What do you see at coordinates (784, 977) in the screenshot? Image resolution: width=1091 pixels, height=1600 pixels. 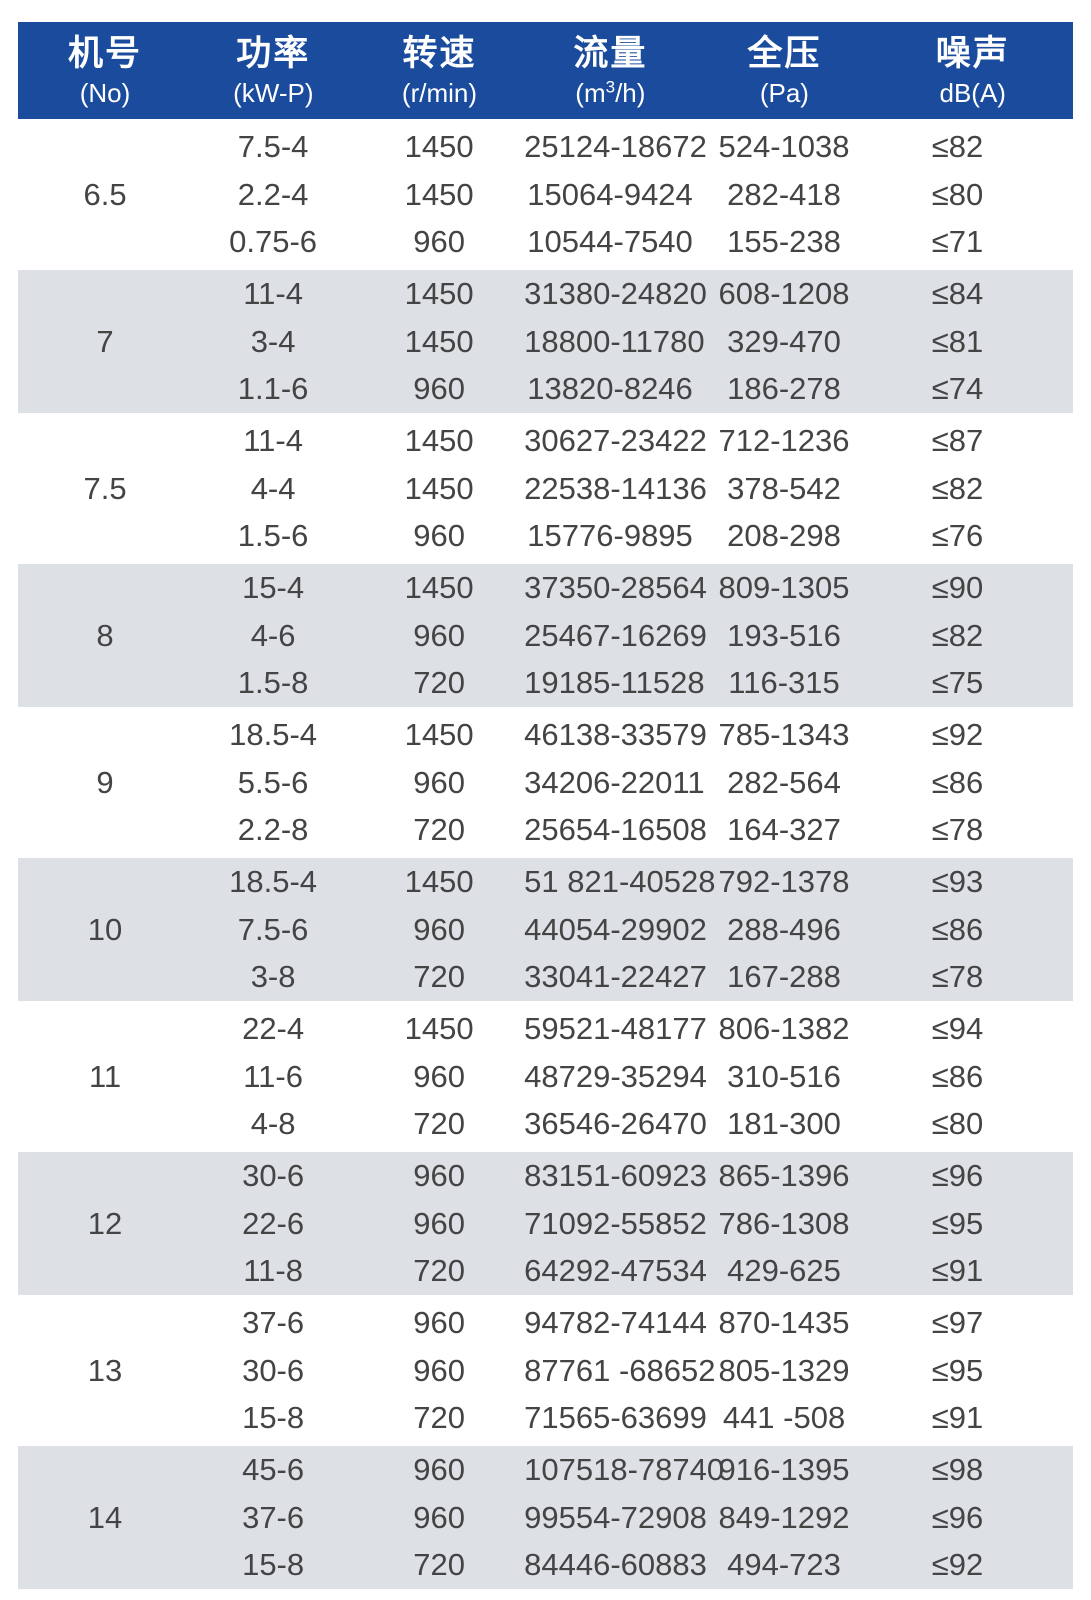 I see `pressure-cell: 167-288` at bounding box center [784, 977].